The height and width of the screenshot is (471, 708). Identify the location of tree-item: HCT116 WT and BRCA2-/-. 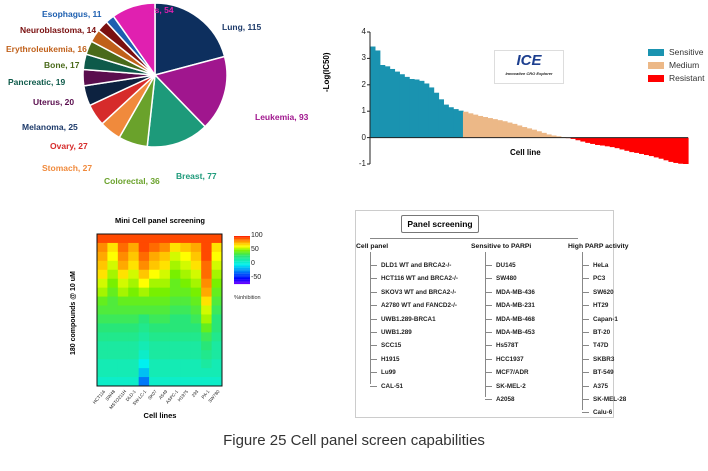
(419, 279).